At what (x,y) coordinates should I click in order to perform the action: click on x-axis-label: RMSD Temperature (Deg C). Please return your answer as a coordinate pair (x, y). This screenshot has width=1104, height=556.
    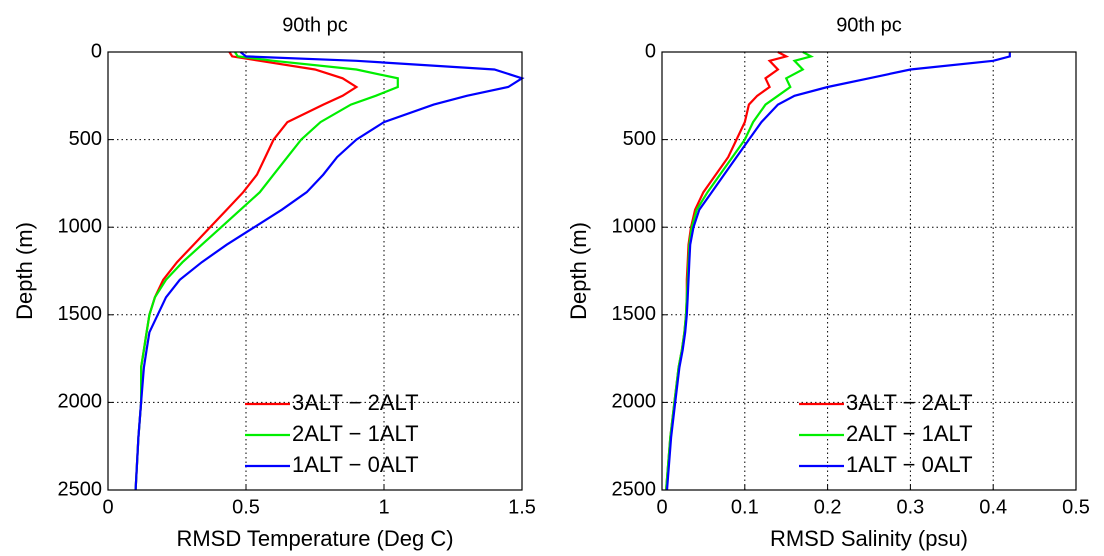
    Looking at the image, I should click on (314, 538).